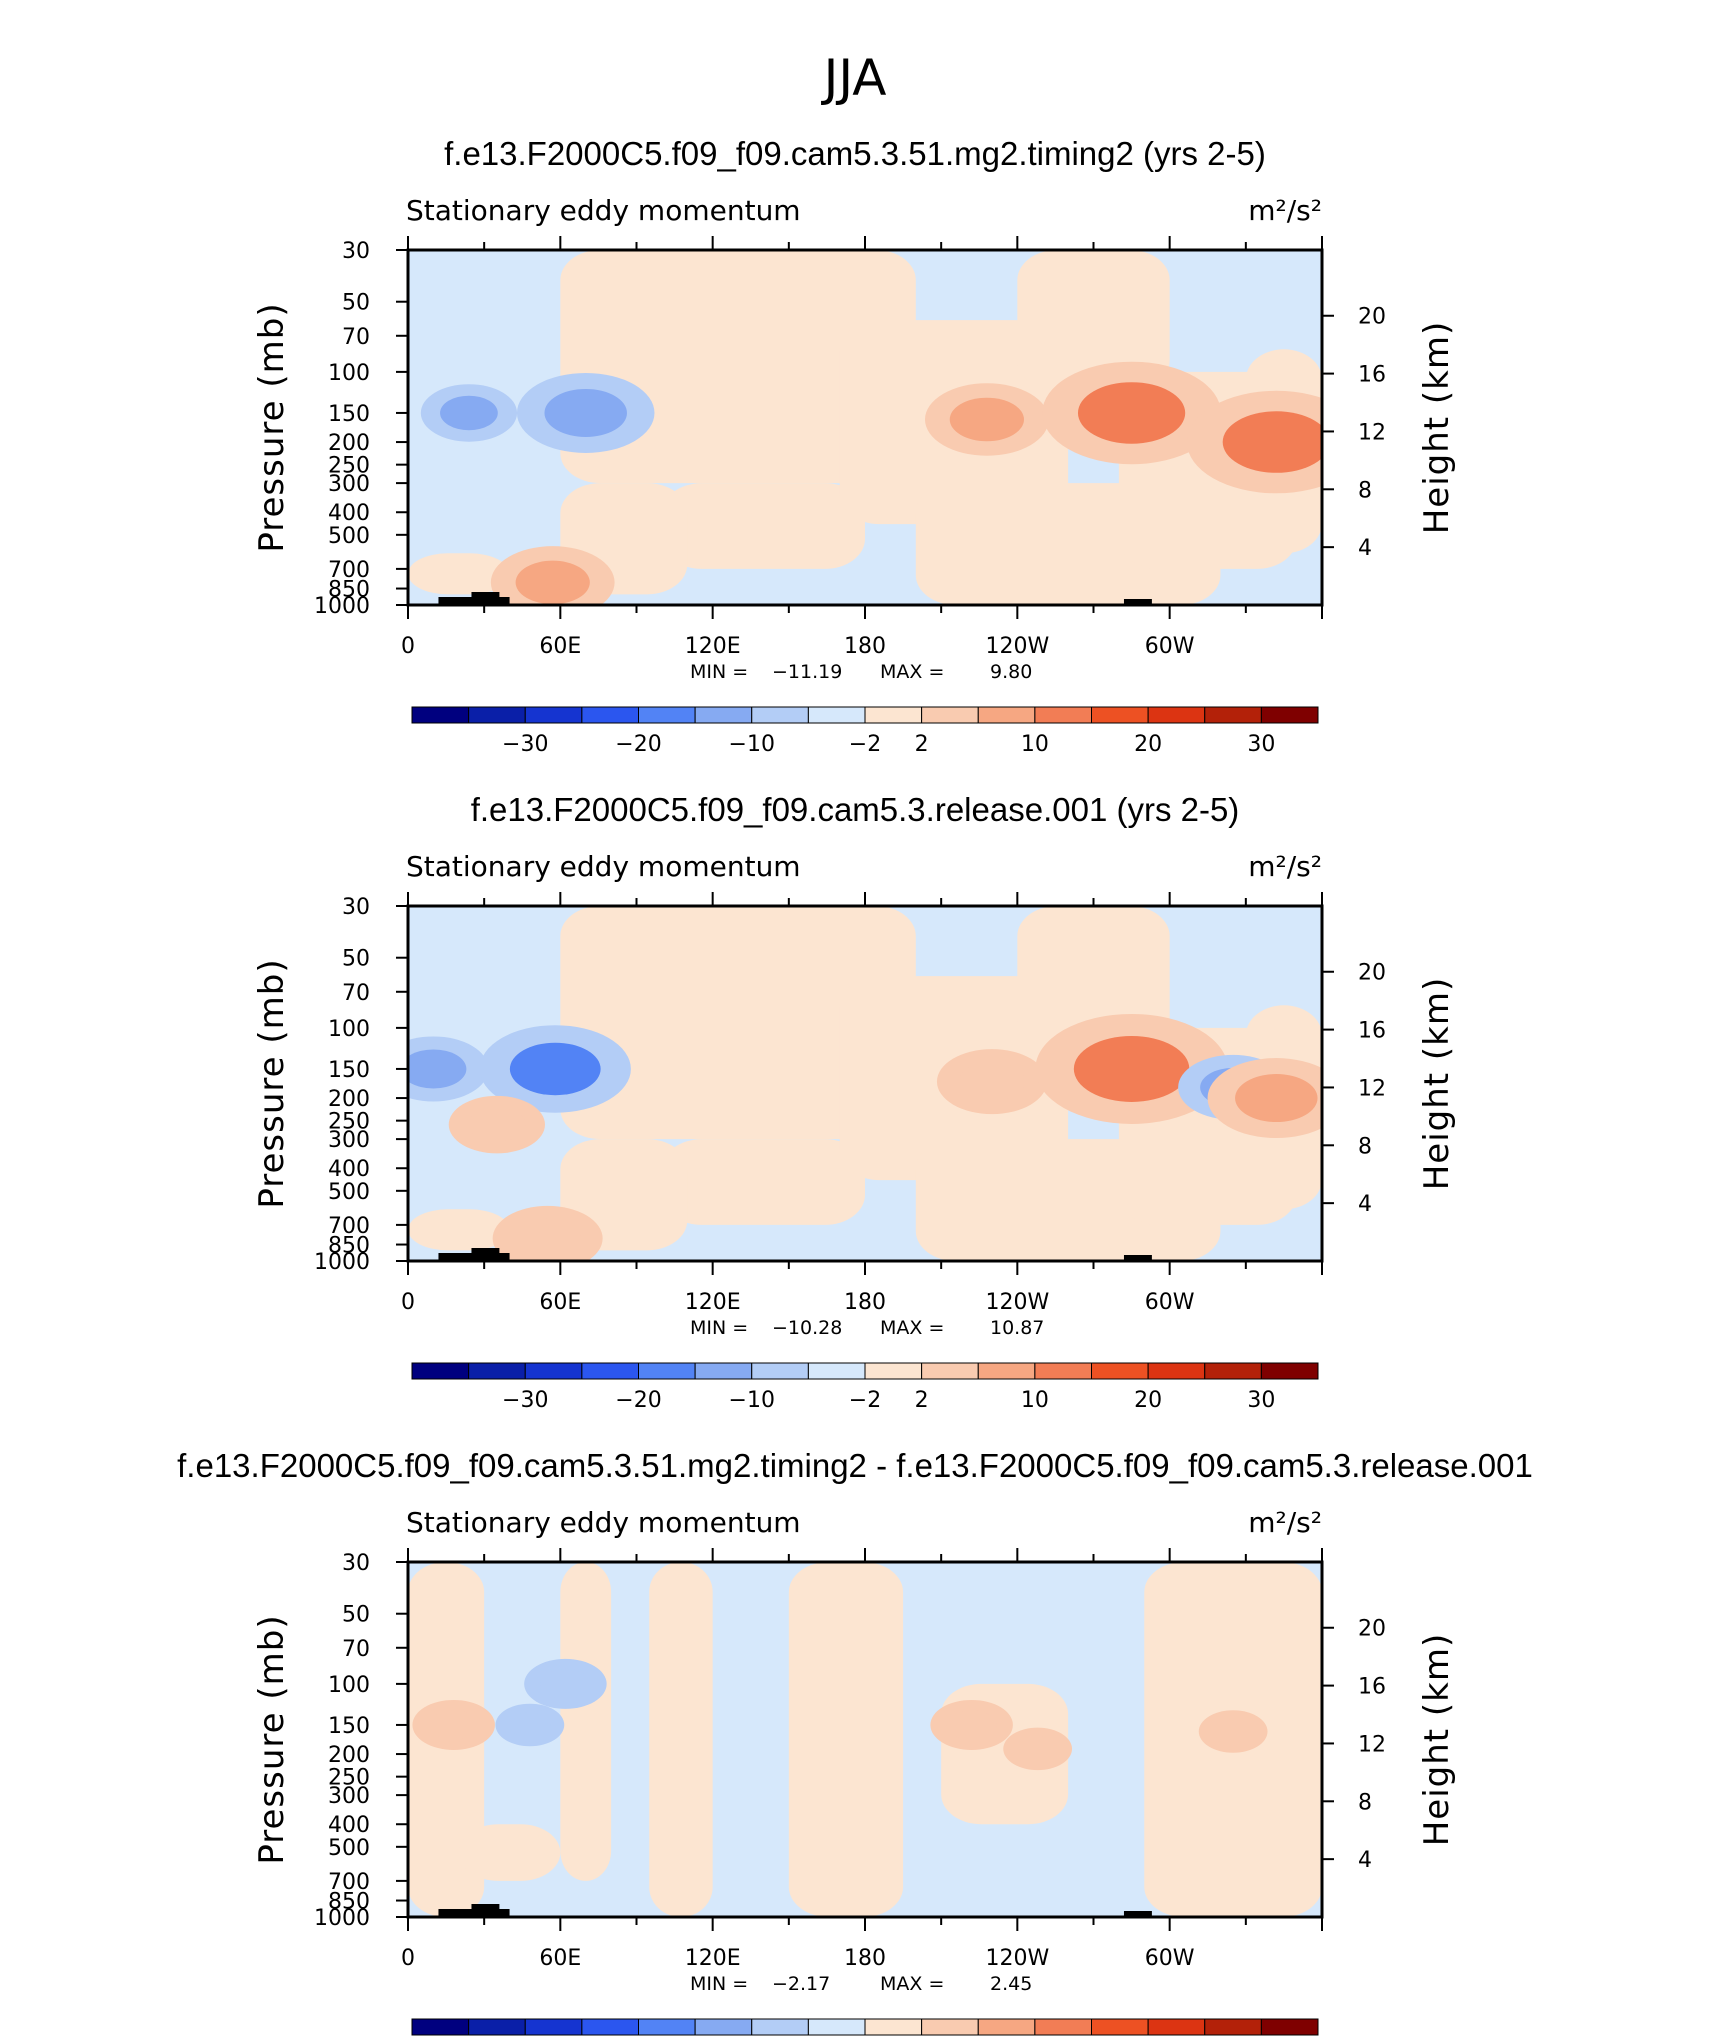 Image resolution: width=1710 pixels, height=2042 pixels. Describe the element at coordinates (408, 646) in the screenshot. I see `lon-tick-label: 0` at that location.